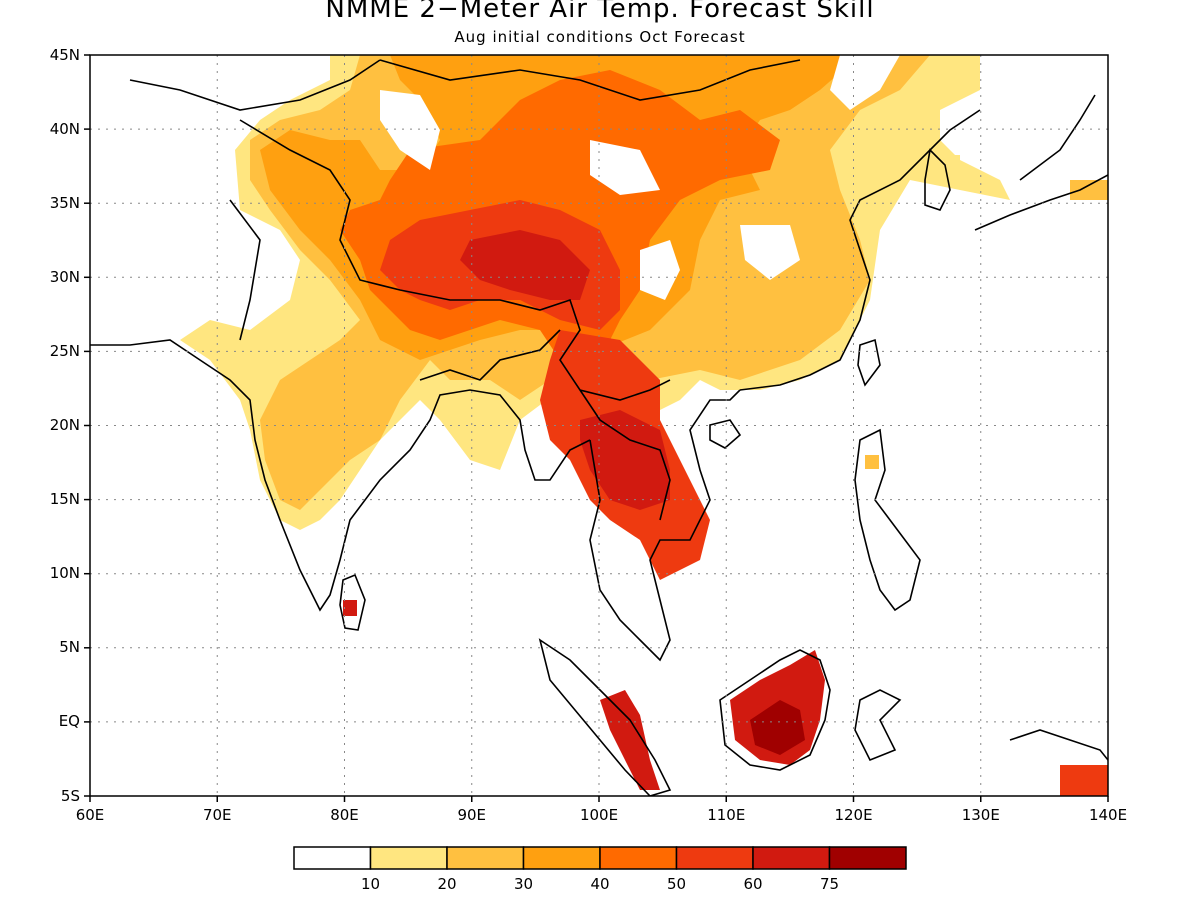 The height and width of the screenshot is (900, 1200). I want to click on legend-label: 10, so click(370, 884).